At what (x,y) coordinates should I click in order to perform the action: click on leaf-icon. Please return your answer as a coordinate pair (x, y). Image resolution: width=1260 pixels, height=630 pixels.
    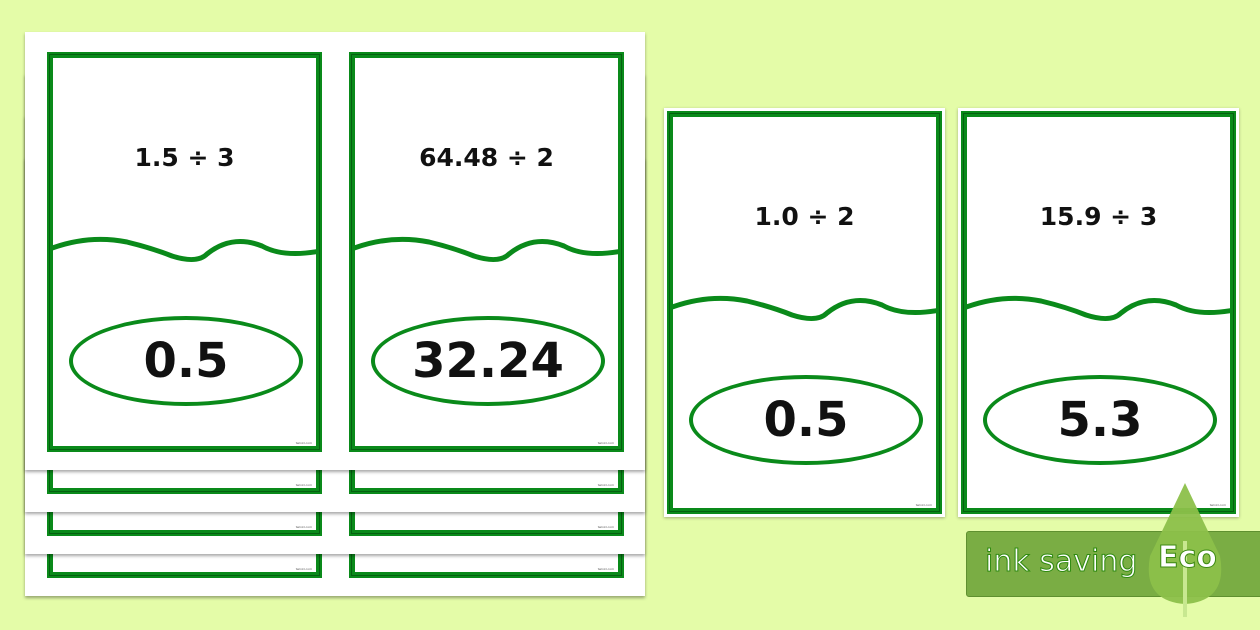
    Looking at the image, I should click on (1185, 550).